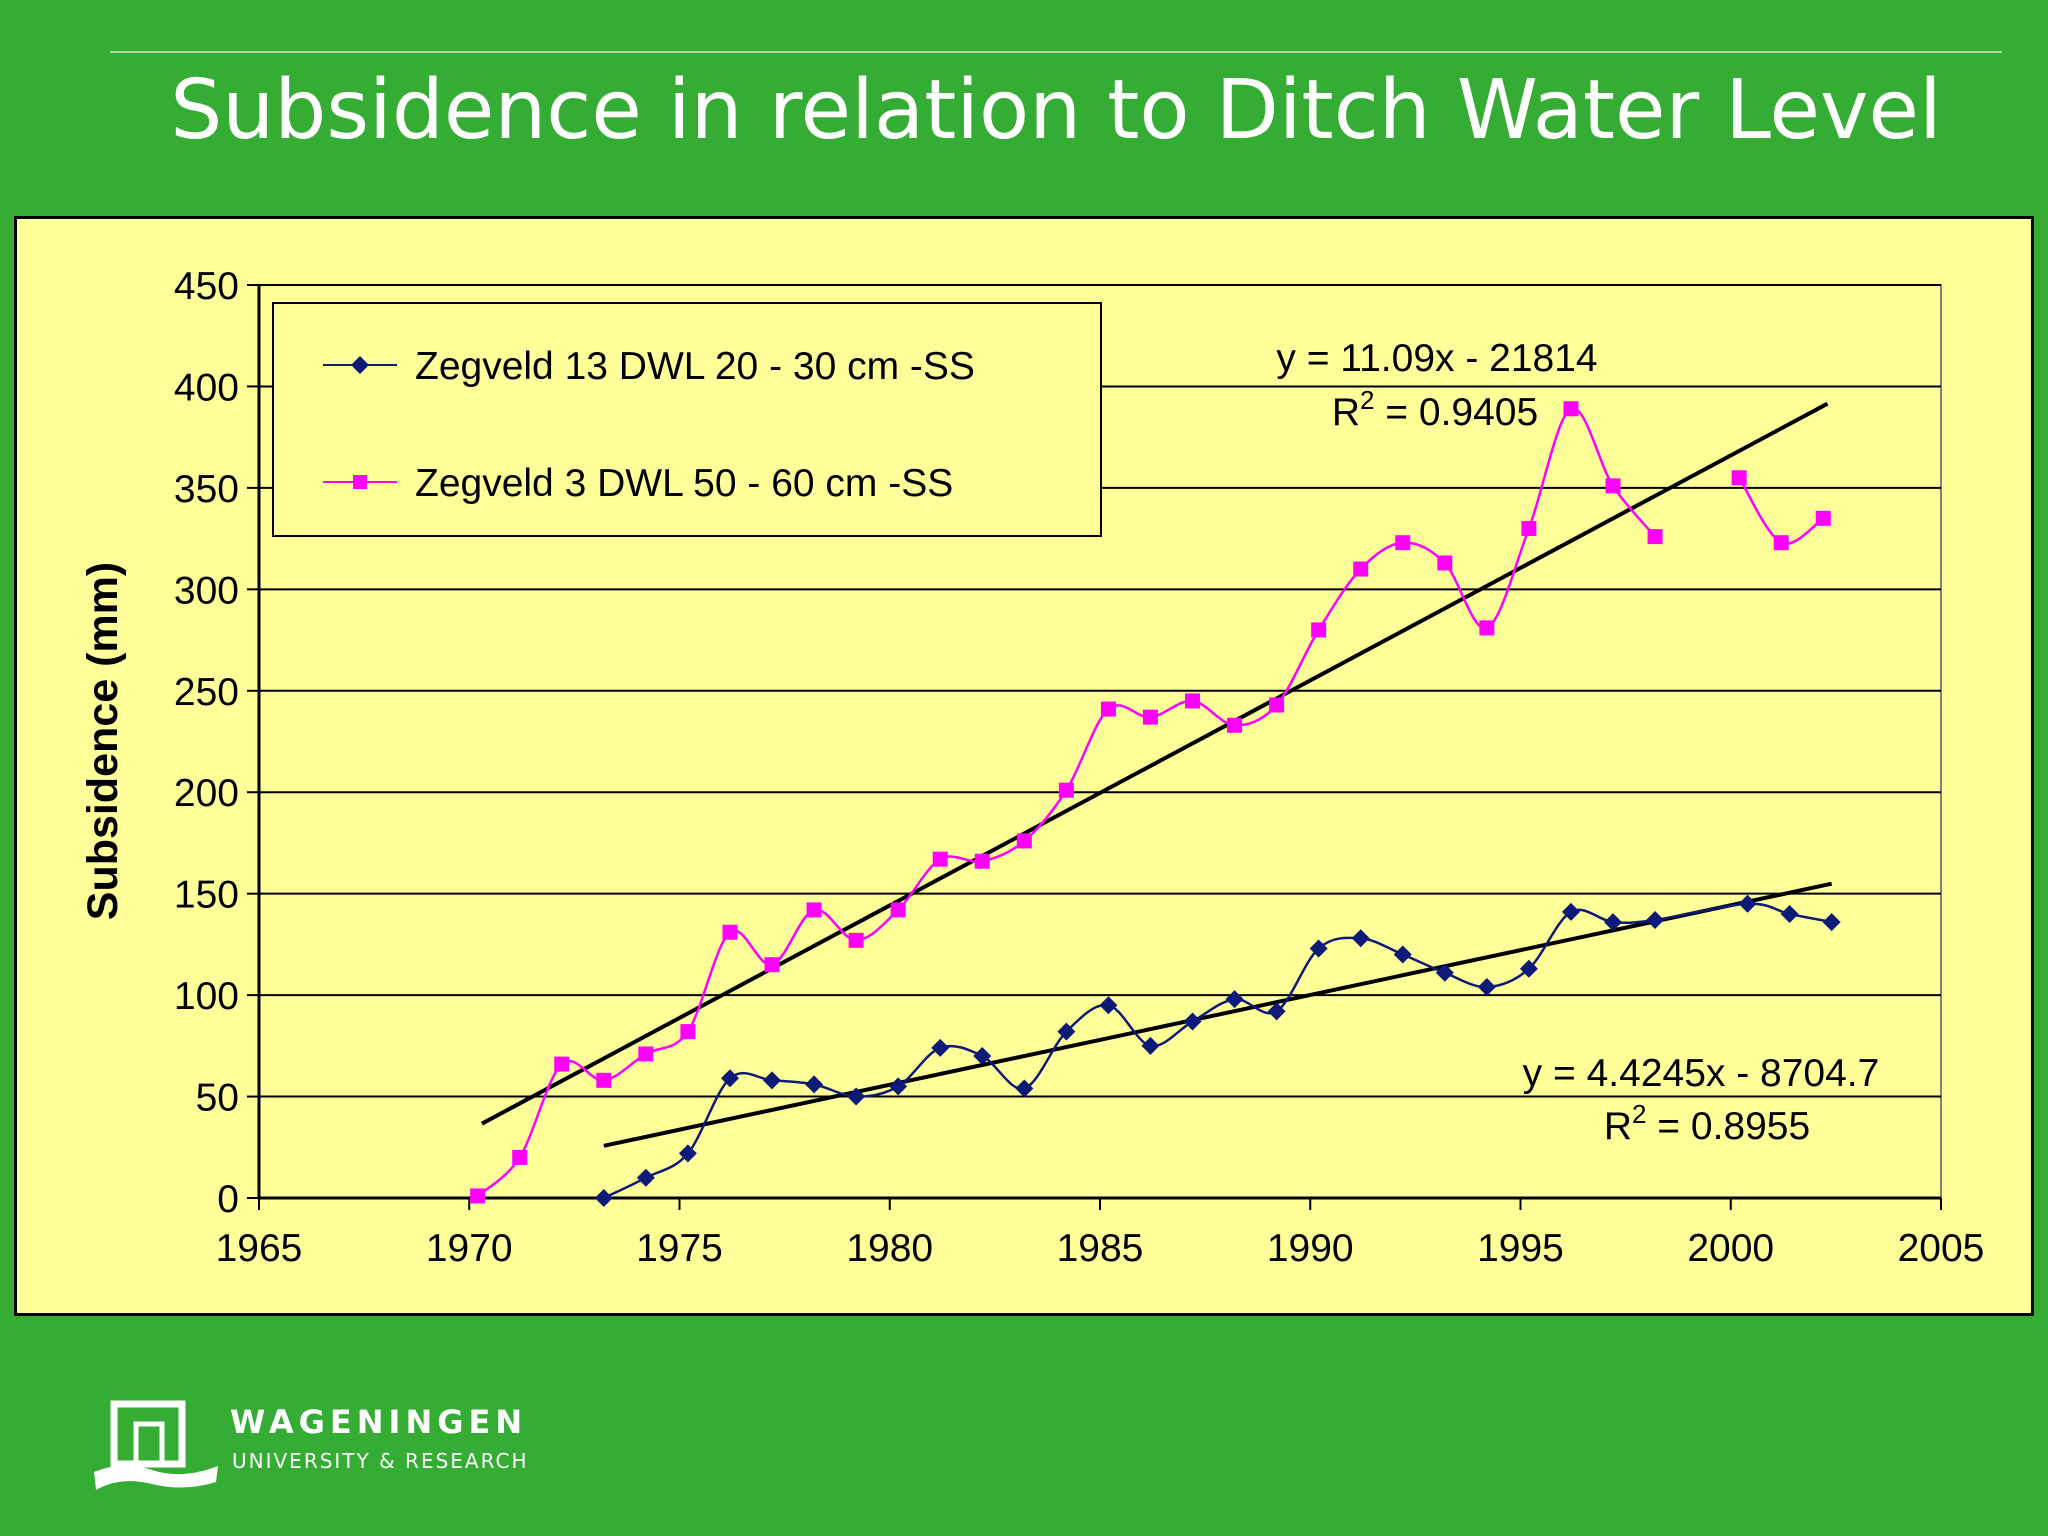  What do you see at coordinates (679, 1248) in the screenshot?
I see `x-tick-label: 1975` at bounding box center [679, 1248].